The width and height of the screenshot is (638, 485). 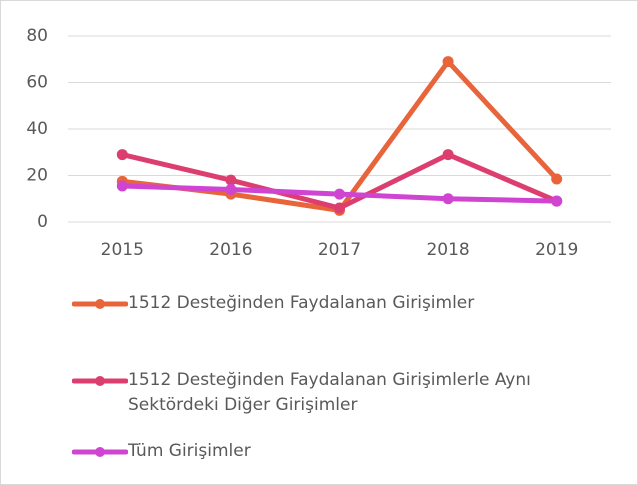 I want to click on legend-entry: 1512 Desteğinden Faydalanan Girişimler, so click(x=273, y=304).